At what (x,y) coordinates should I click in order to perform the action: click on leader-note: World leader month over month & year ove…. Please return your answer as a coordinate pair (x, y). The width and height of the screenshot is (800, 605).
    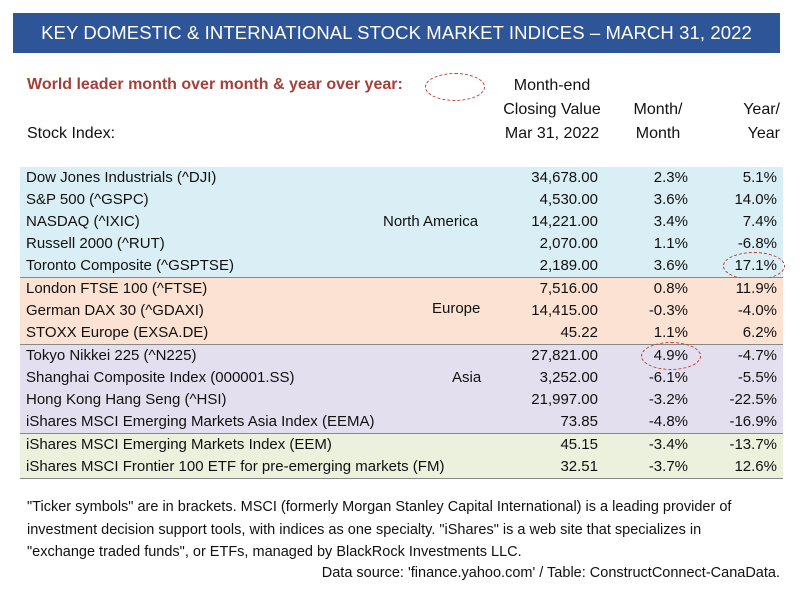
    Looking at the image, I should click on (215, 84).